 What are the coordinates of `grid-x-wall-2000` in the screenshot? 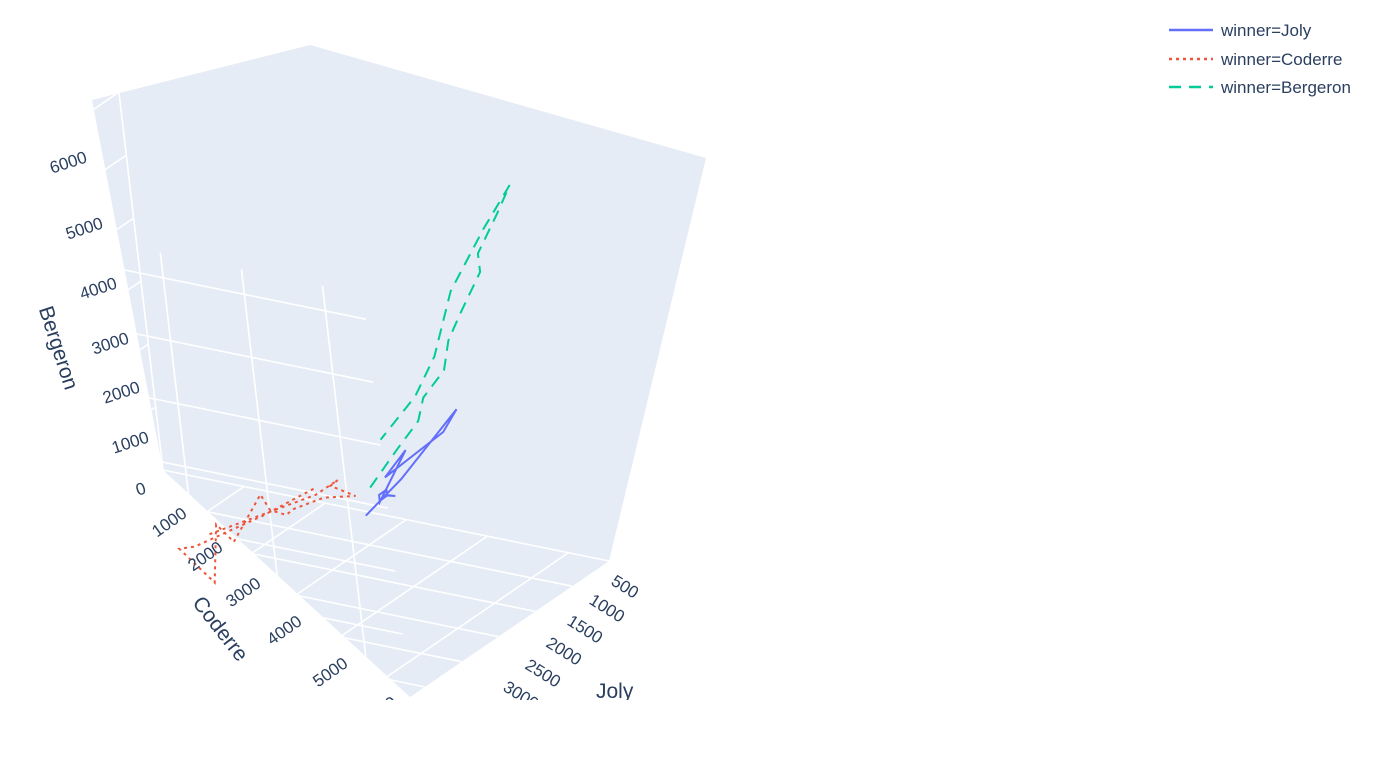 It's located at (29, 344).